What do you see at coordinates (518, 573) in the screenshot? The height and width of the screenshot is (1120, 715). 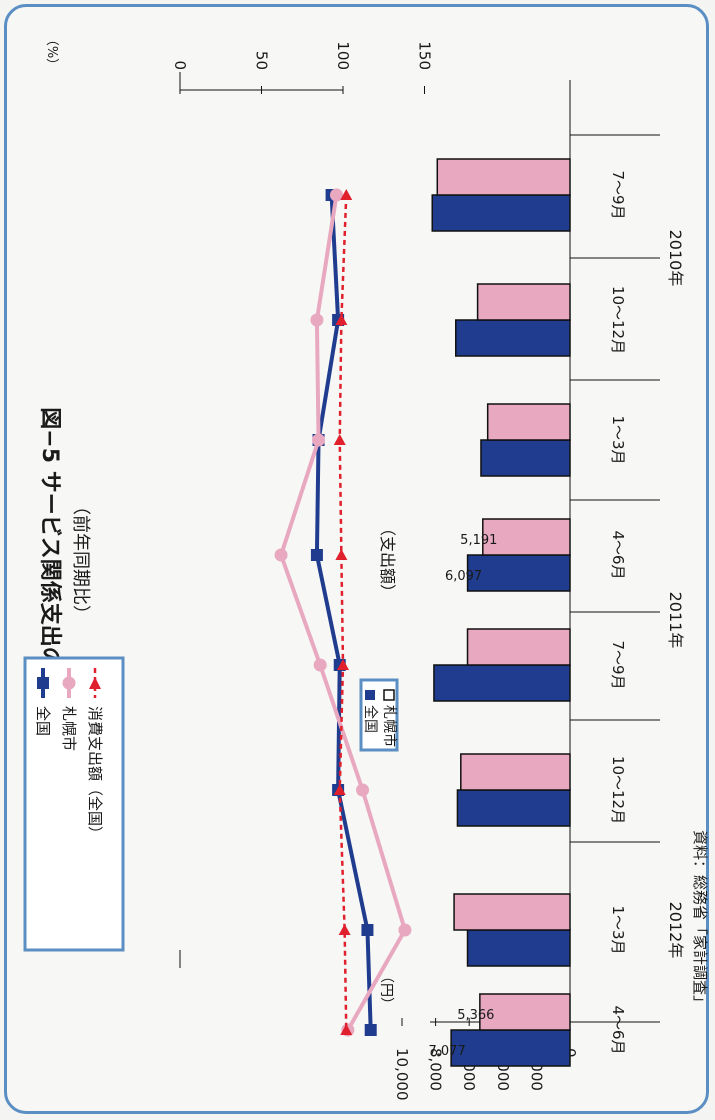 I see `bar-s0-c3` at bounding box center [518, 573].